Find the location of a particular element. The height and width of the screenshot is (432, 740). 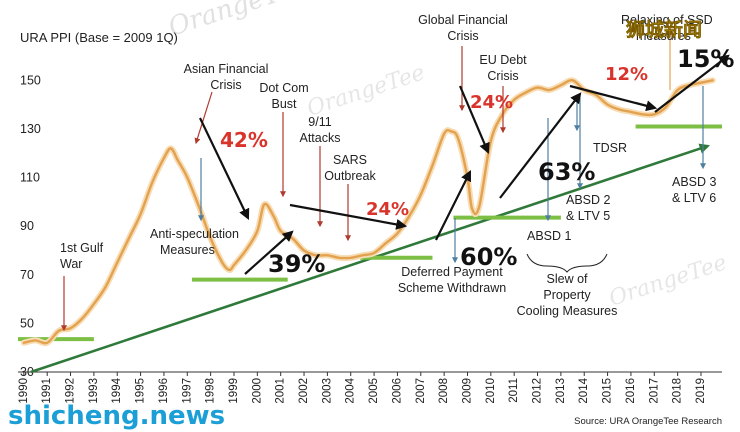

pct-39: 39% is located at coordinates (296, 264).